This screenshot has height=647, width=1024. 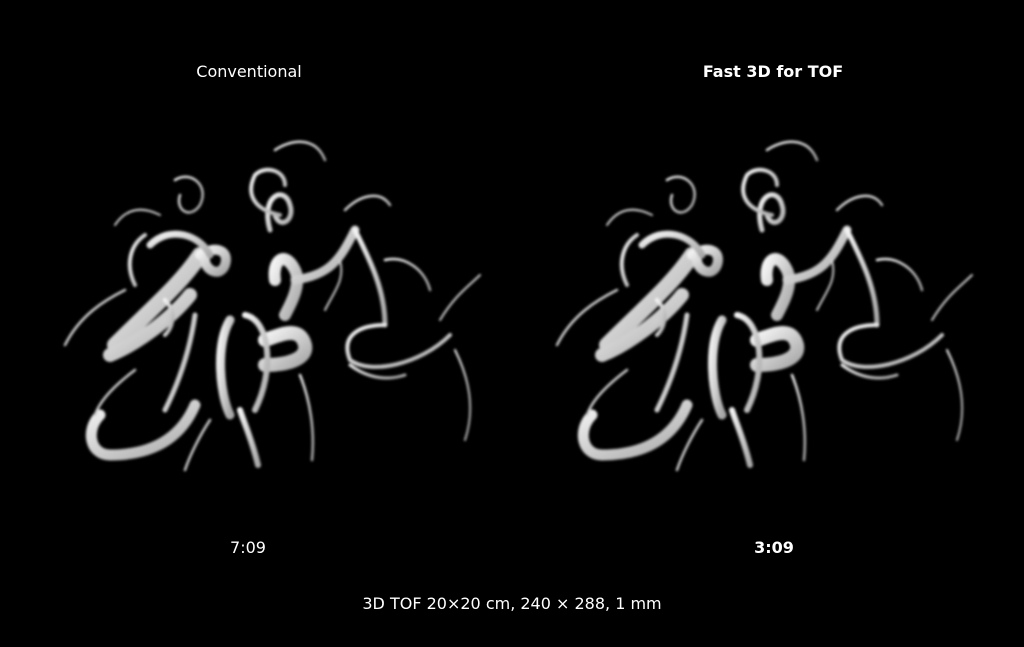 I want to click on scan-parameters-caption: 3D TOF 20×20 cm, 240 × 288, 1 mm, so click(x=512, y=603).